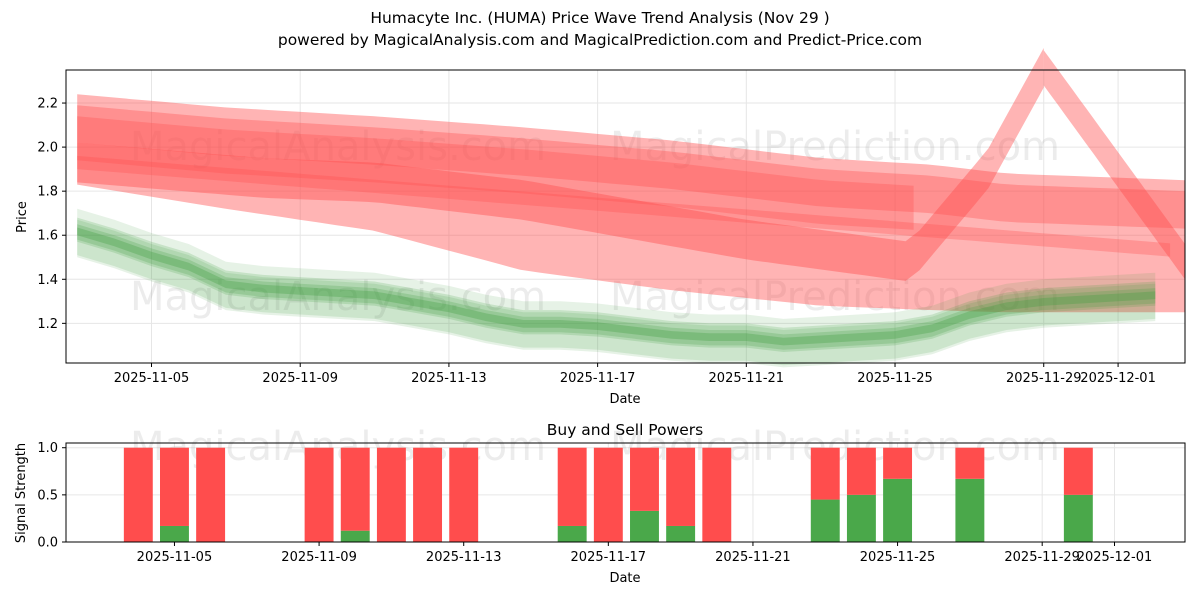 The width and height of the screenshot is (1200, 600). I want to click on price-x-tick-label: 2025-11-13, so click(449, 378).